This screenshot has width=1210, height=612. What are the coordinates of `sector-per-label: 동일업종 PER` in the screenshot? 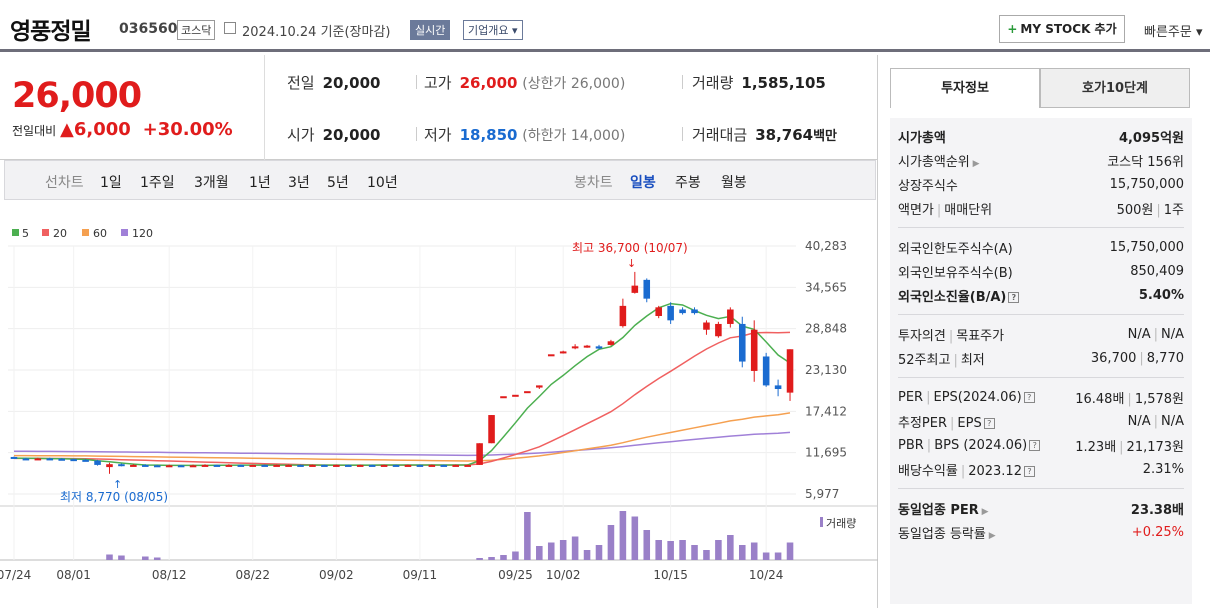 It's located at (938, 510).